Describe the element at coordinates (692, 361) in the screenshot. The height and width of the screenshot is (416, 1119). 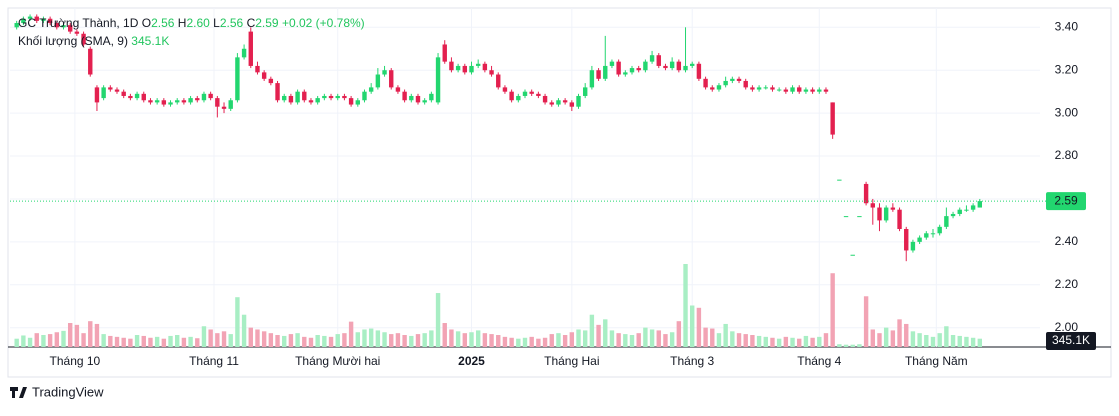
I see `x-tick-label: Tháng 3` at that location.